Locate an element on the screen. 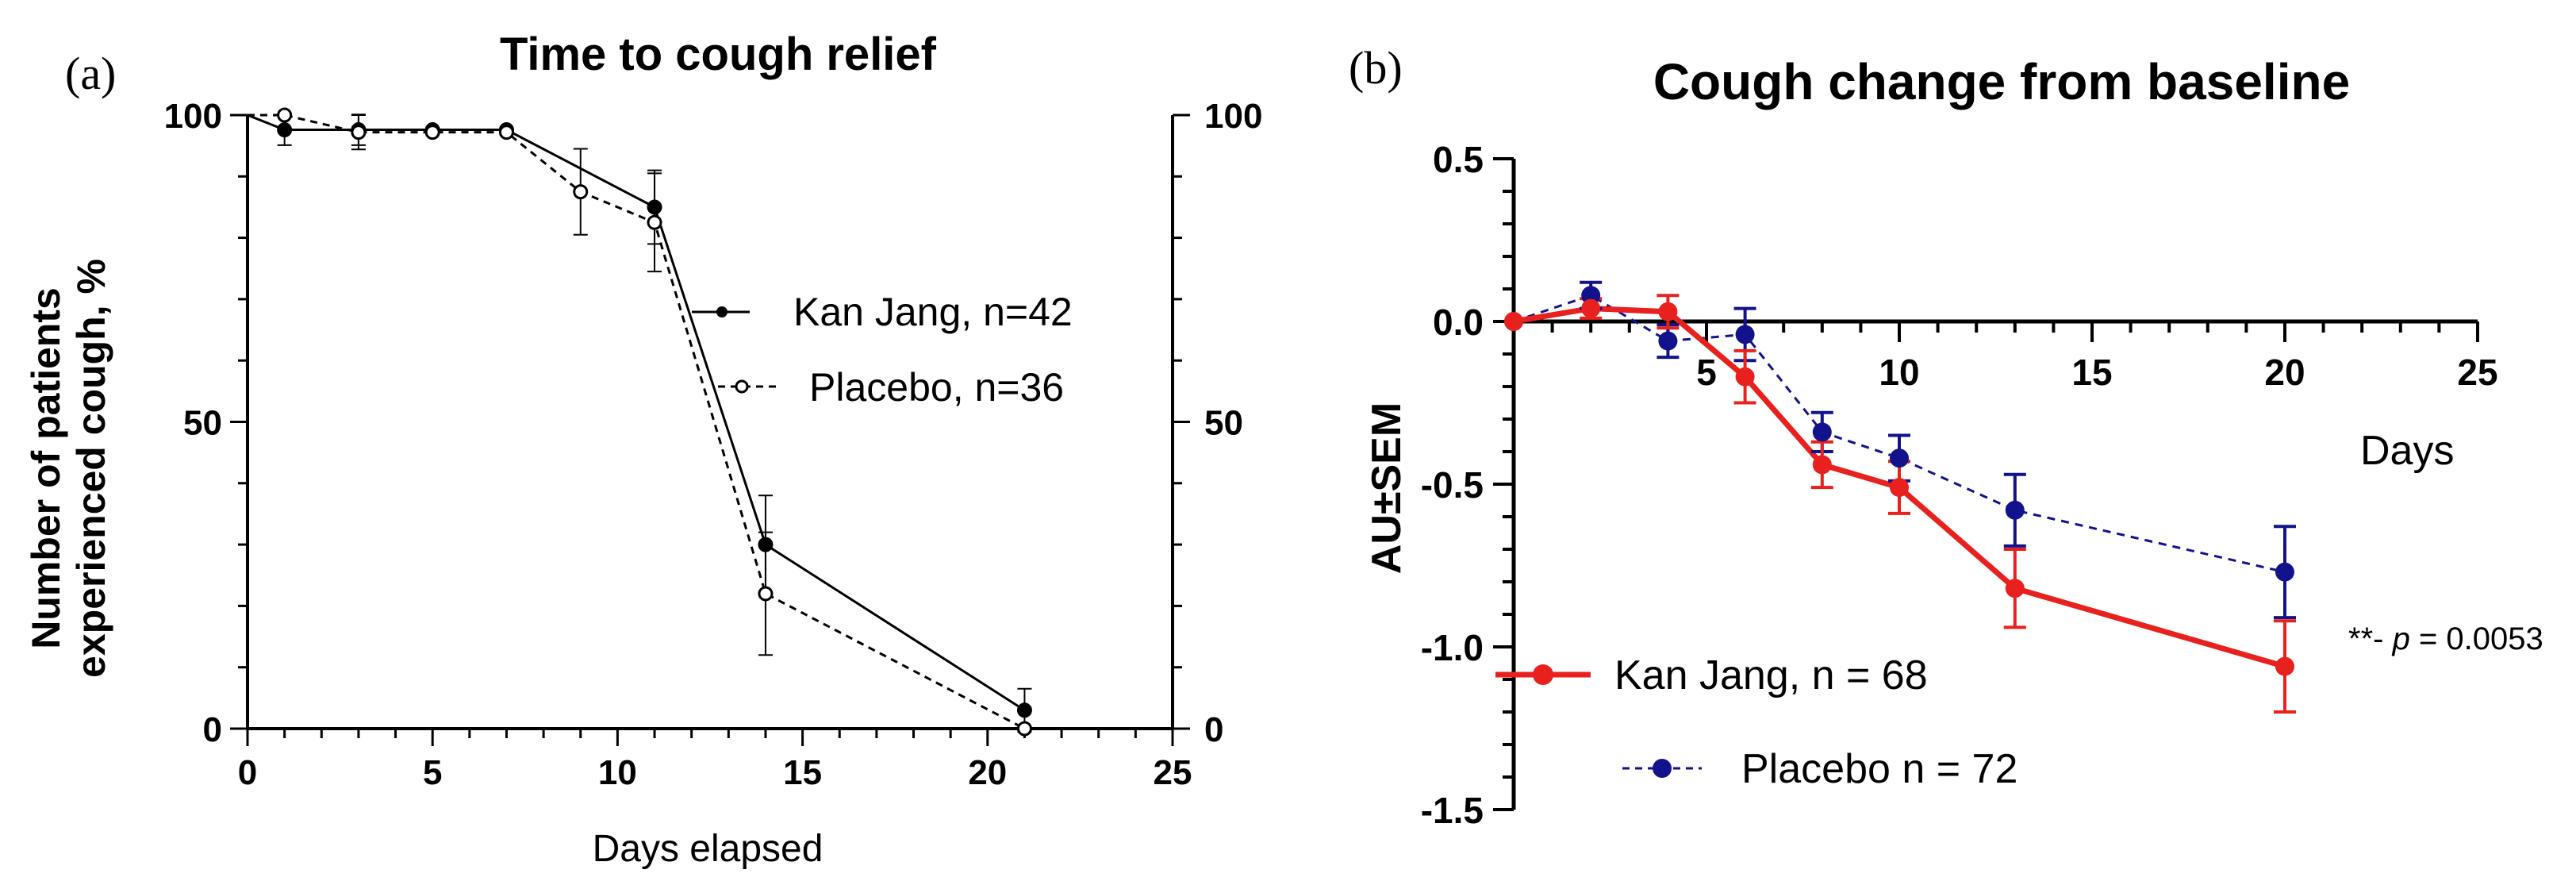  panel-a-left-y-tick-label: 100 is located at coordinates (193, 116).